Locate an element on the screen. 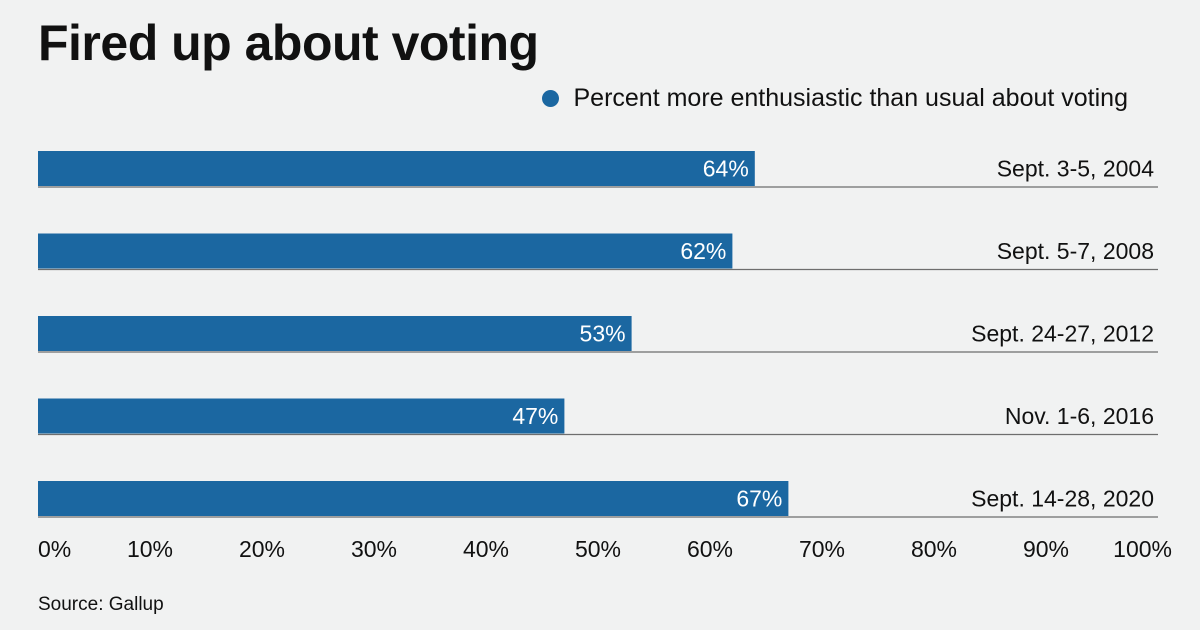  x-tick-label-6: 60% is located at coordinates (710, 549).